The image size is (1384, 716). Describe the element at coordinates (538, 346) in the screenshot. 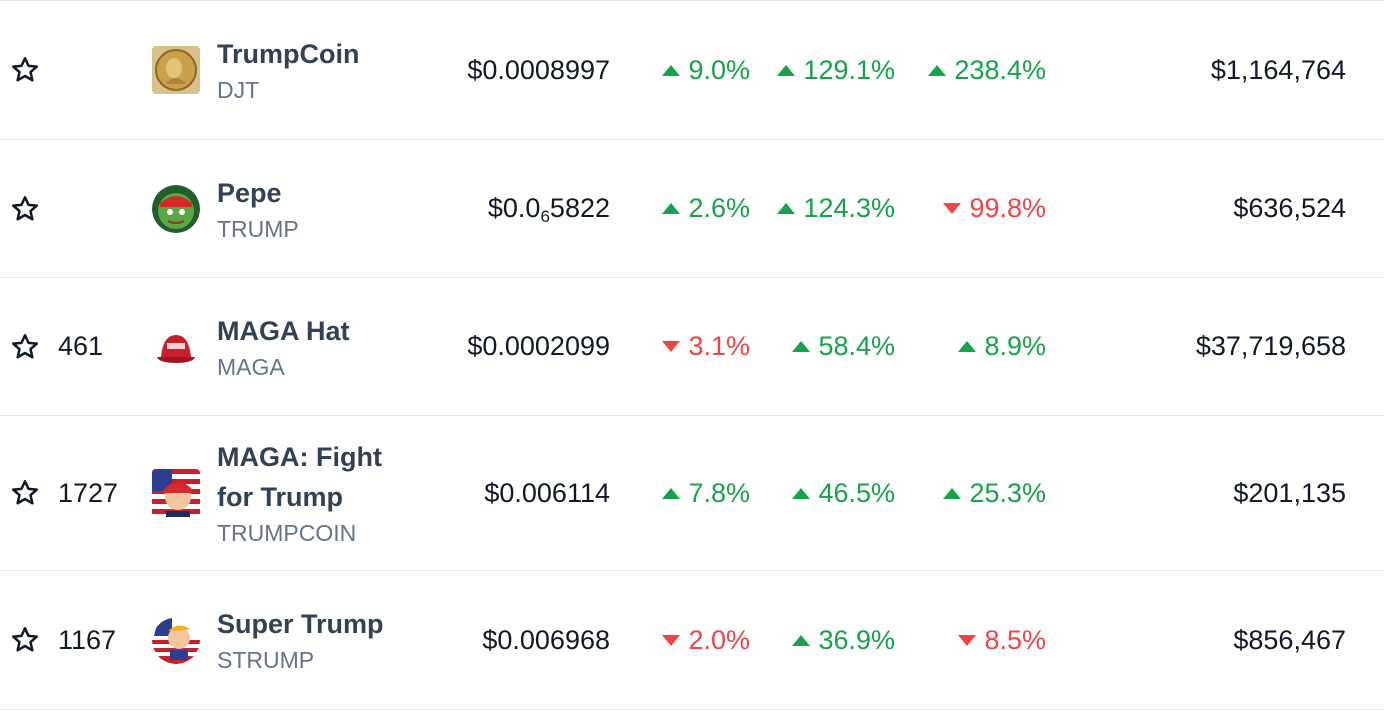

I see `price: $0.0002099` at that location.